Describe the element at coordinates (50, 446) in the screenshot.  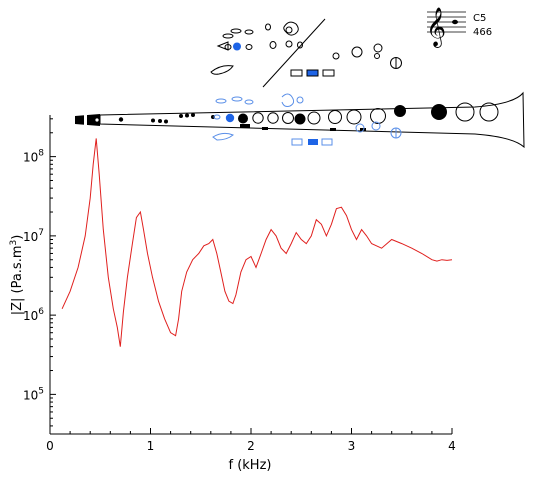
I see `x-tick-label: 0` at that location.